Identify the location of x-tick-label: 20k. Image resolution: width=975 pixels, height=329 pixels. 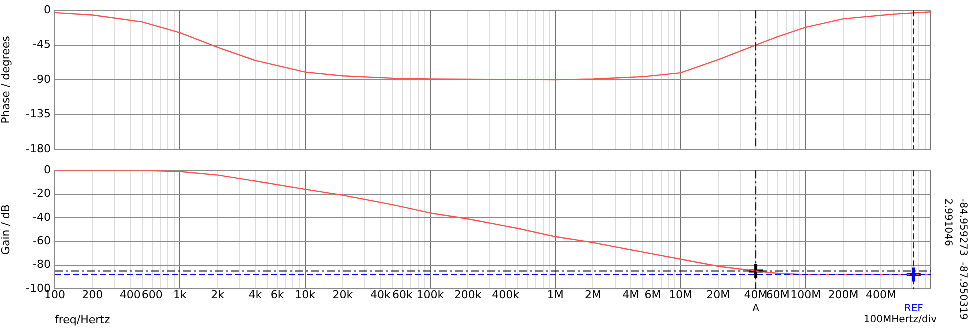
(343, 295).